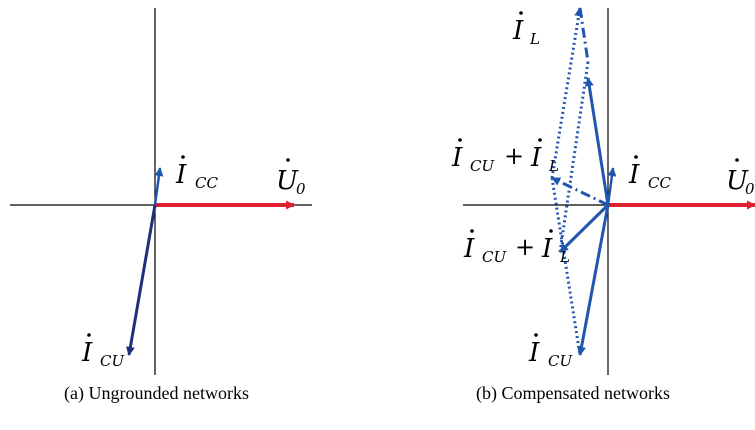 The image size is (755, 430). I want to click on label-sum-lower-b: I CU + I L, so click(516, 247).